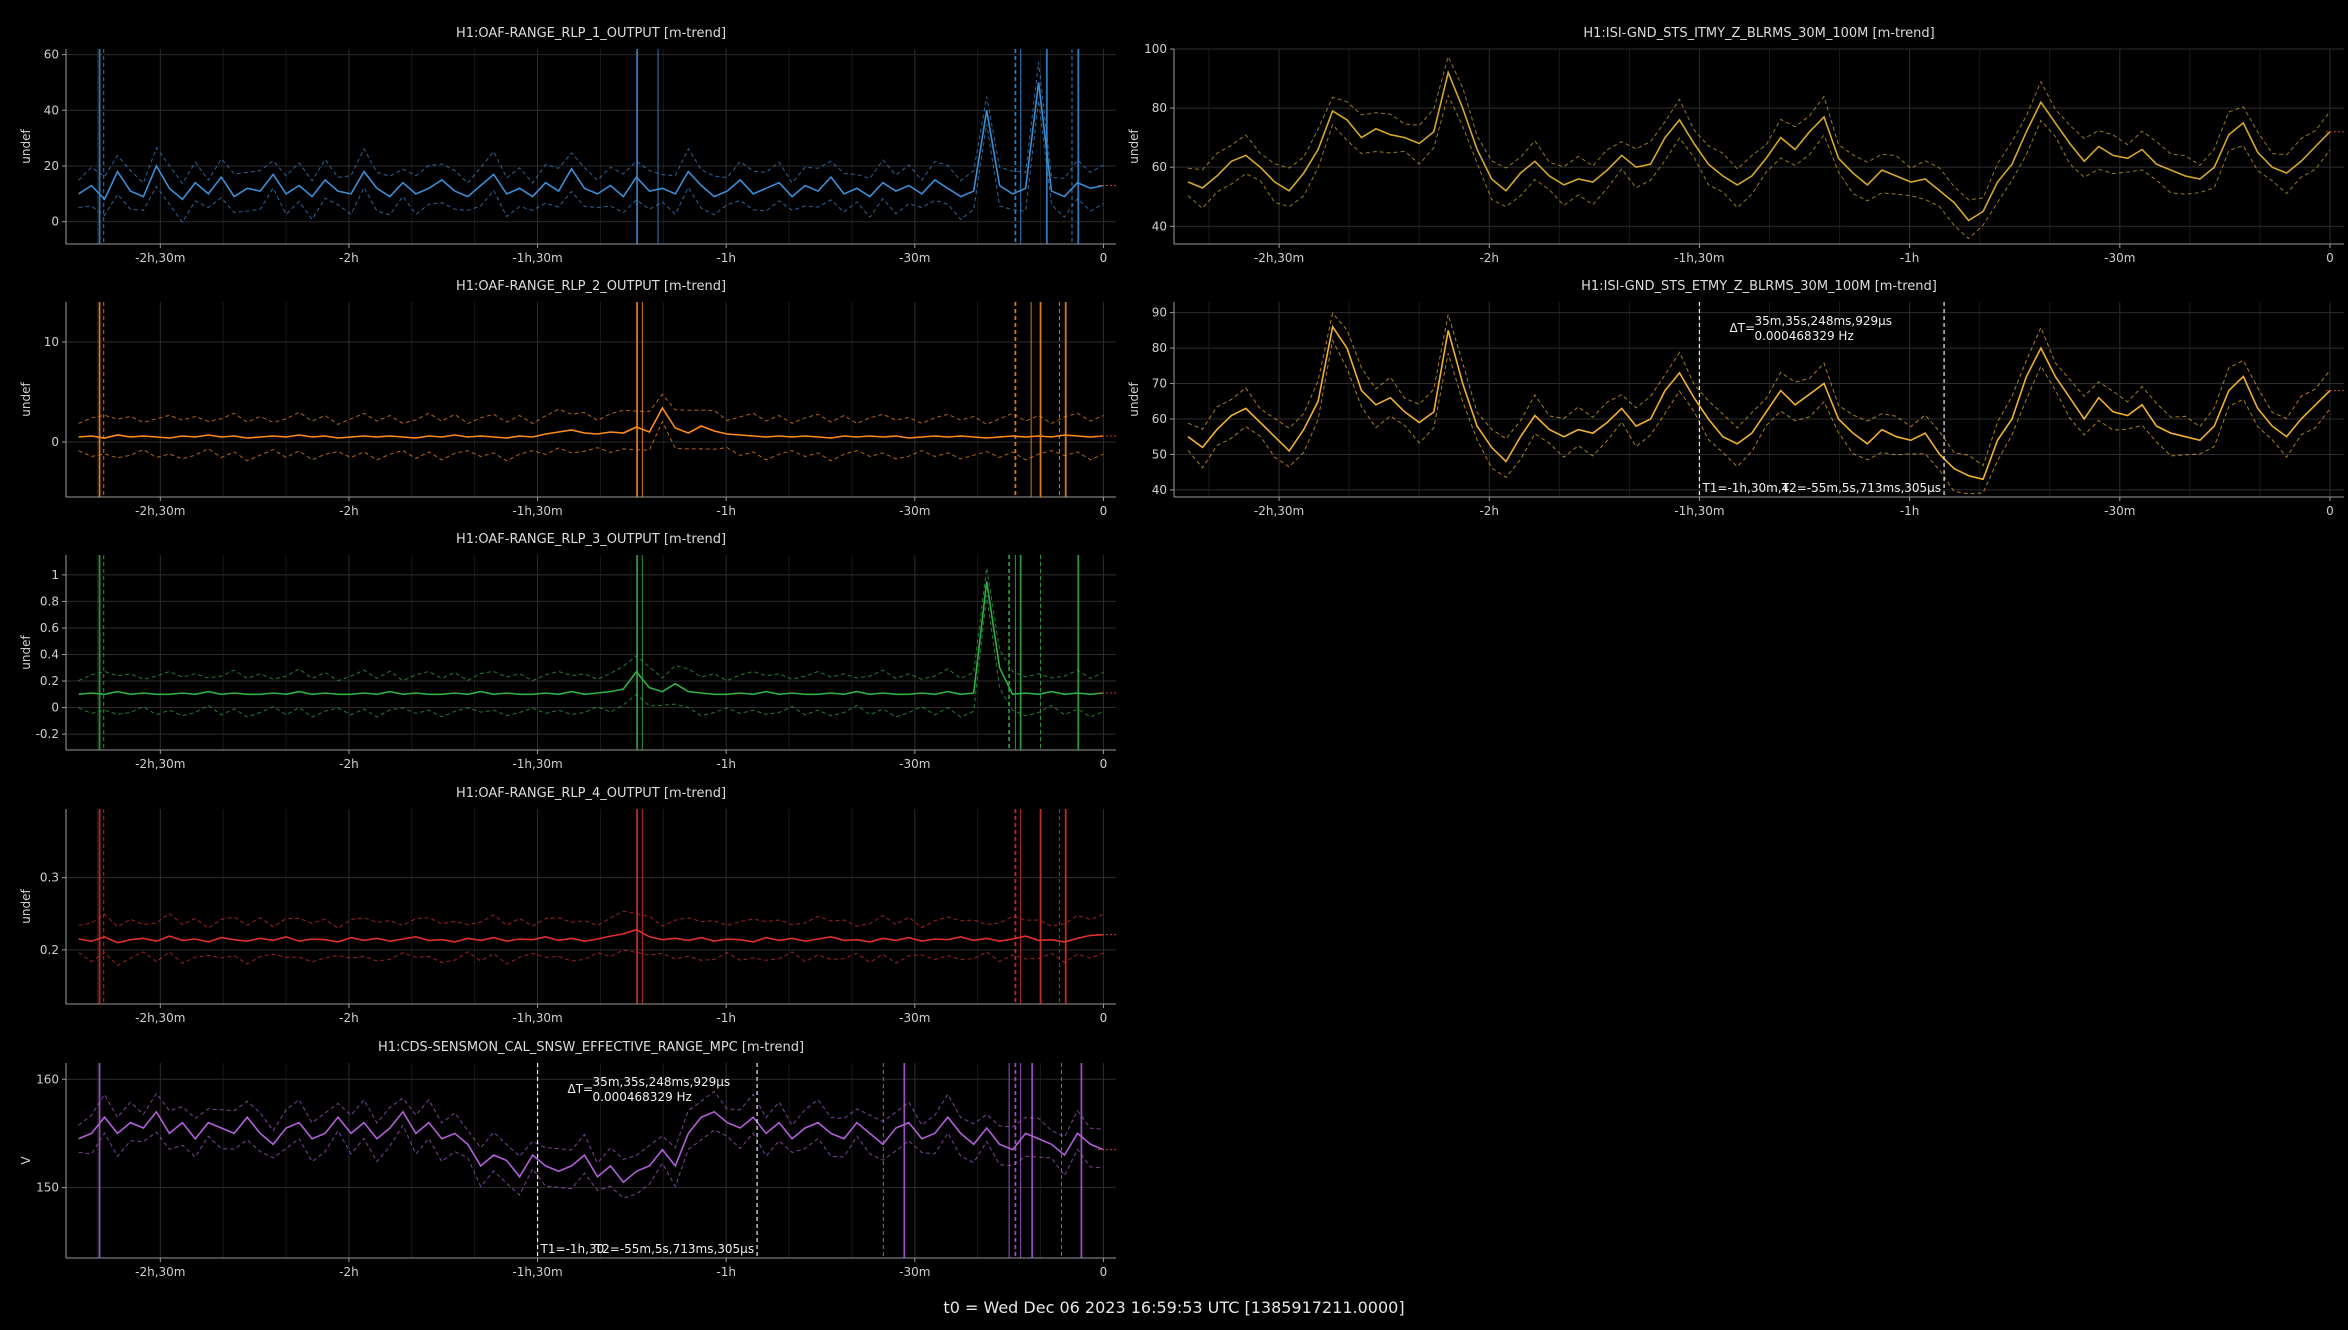  Describe the element at coordinates (572, 1249) in the screenshot. I see `cursor-t1-label: T1=-1h,30` at that location.